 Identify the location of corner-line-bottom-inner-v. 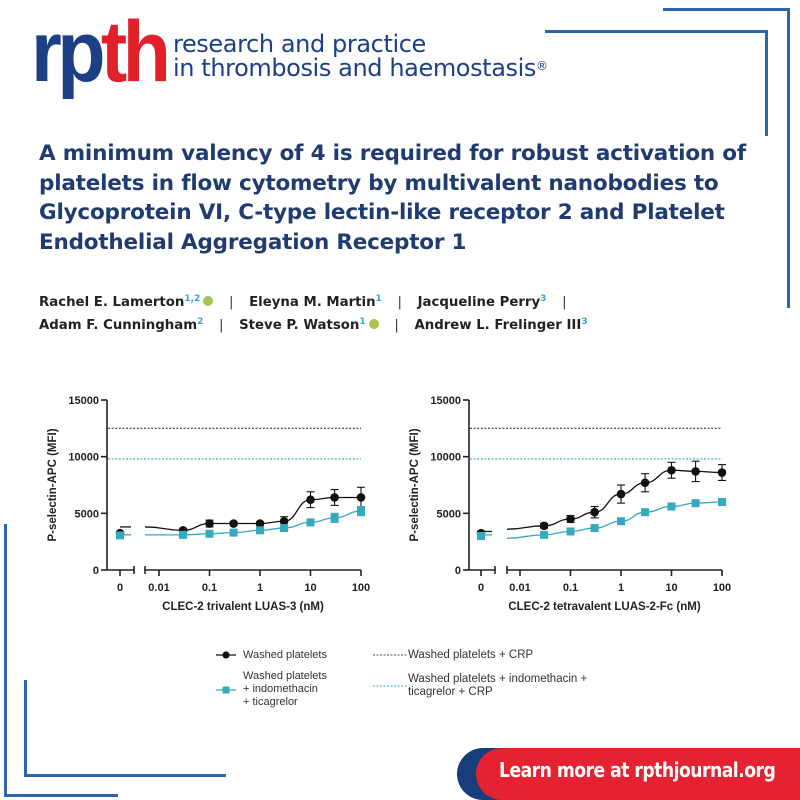
(25, 728).